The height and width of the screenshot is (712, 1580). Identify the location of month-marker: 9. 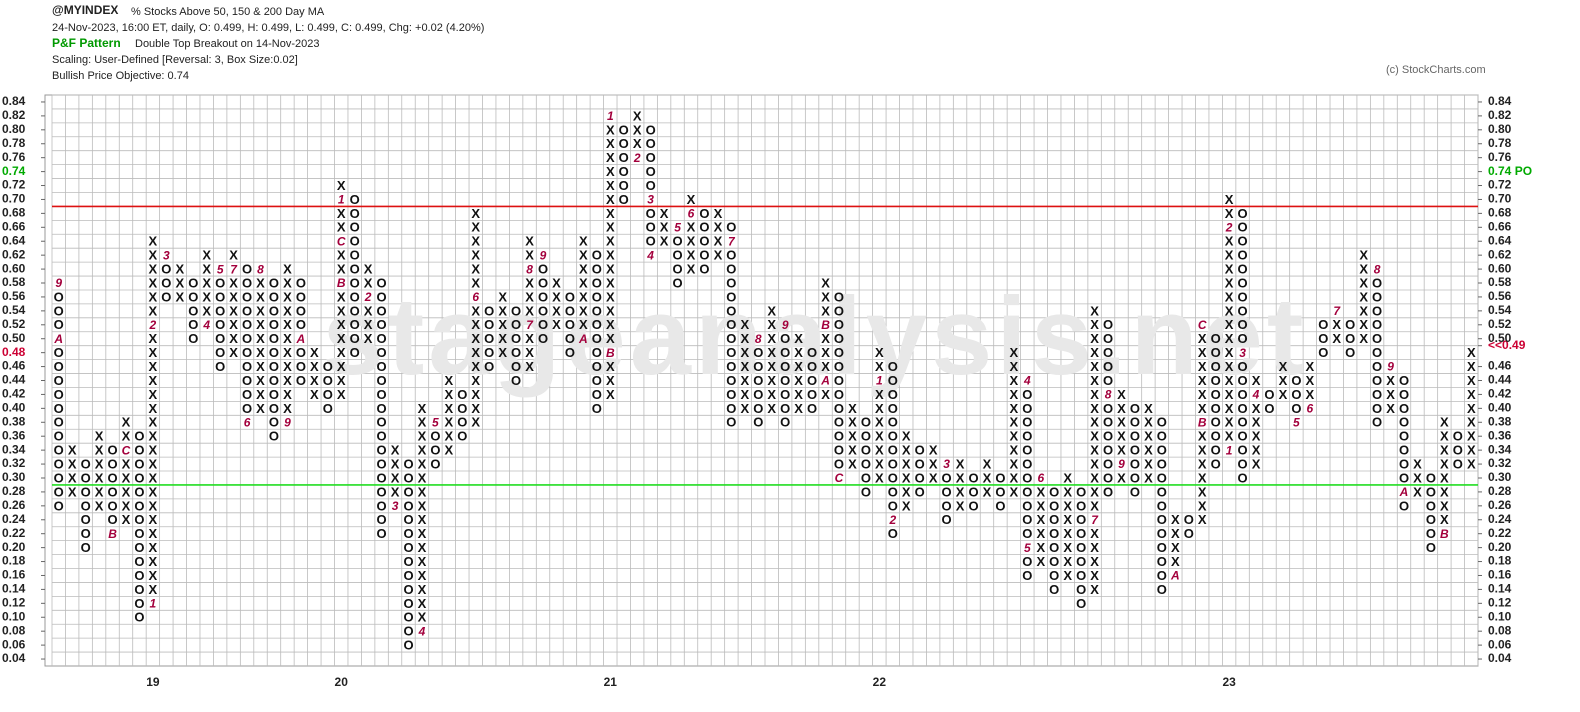
(58, 283).